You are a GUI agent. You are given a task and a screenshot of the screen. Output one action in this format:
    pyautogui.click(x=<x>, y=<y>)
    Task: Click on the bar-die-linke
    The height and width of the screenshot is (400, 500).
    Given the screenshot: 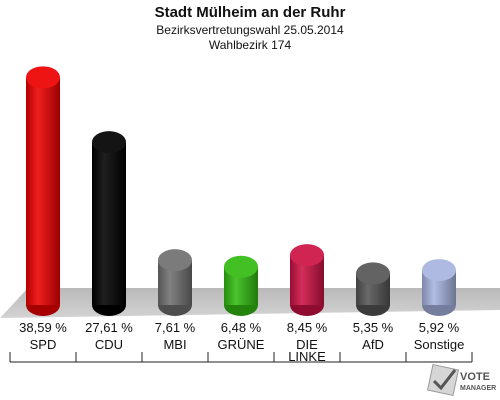 What is the action you would take?
    pyautogui.click(x=307, y=280)
    